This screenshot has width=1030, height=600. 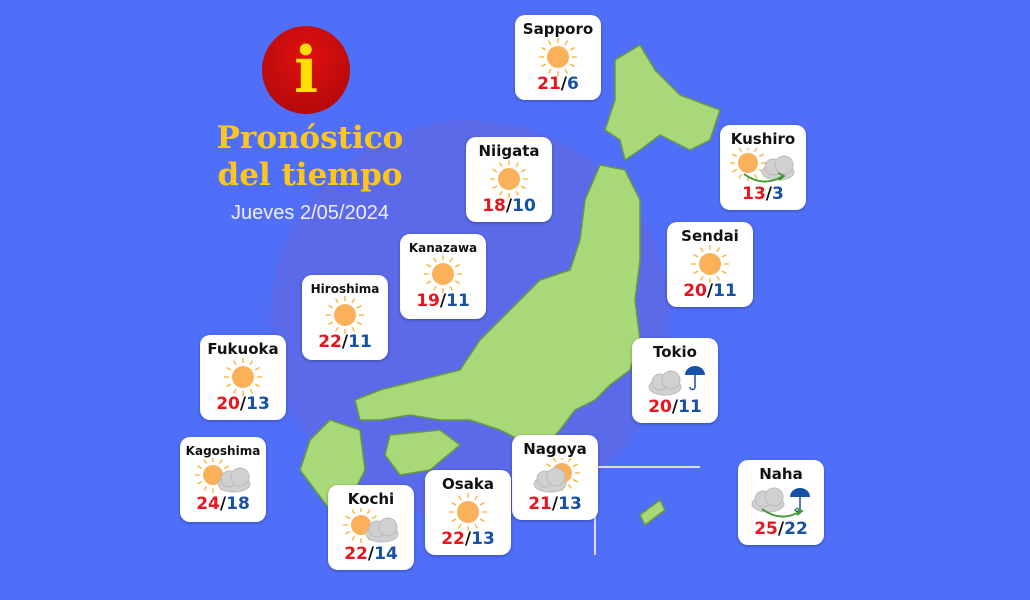 What do you see at coordinates (345, 289) in the screenshot?
I see `city-name: Hiroshima` at bounding box center [345, 289].